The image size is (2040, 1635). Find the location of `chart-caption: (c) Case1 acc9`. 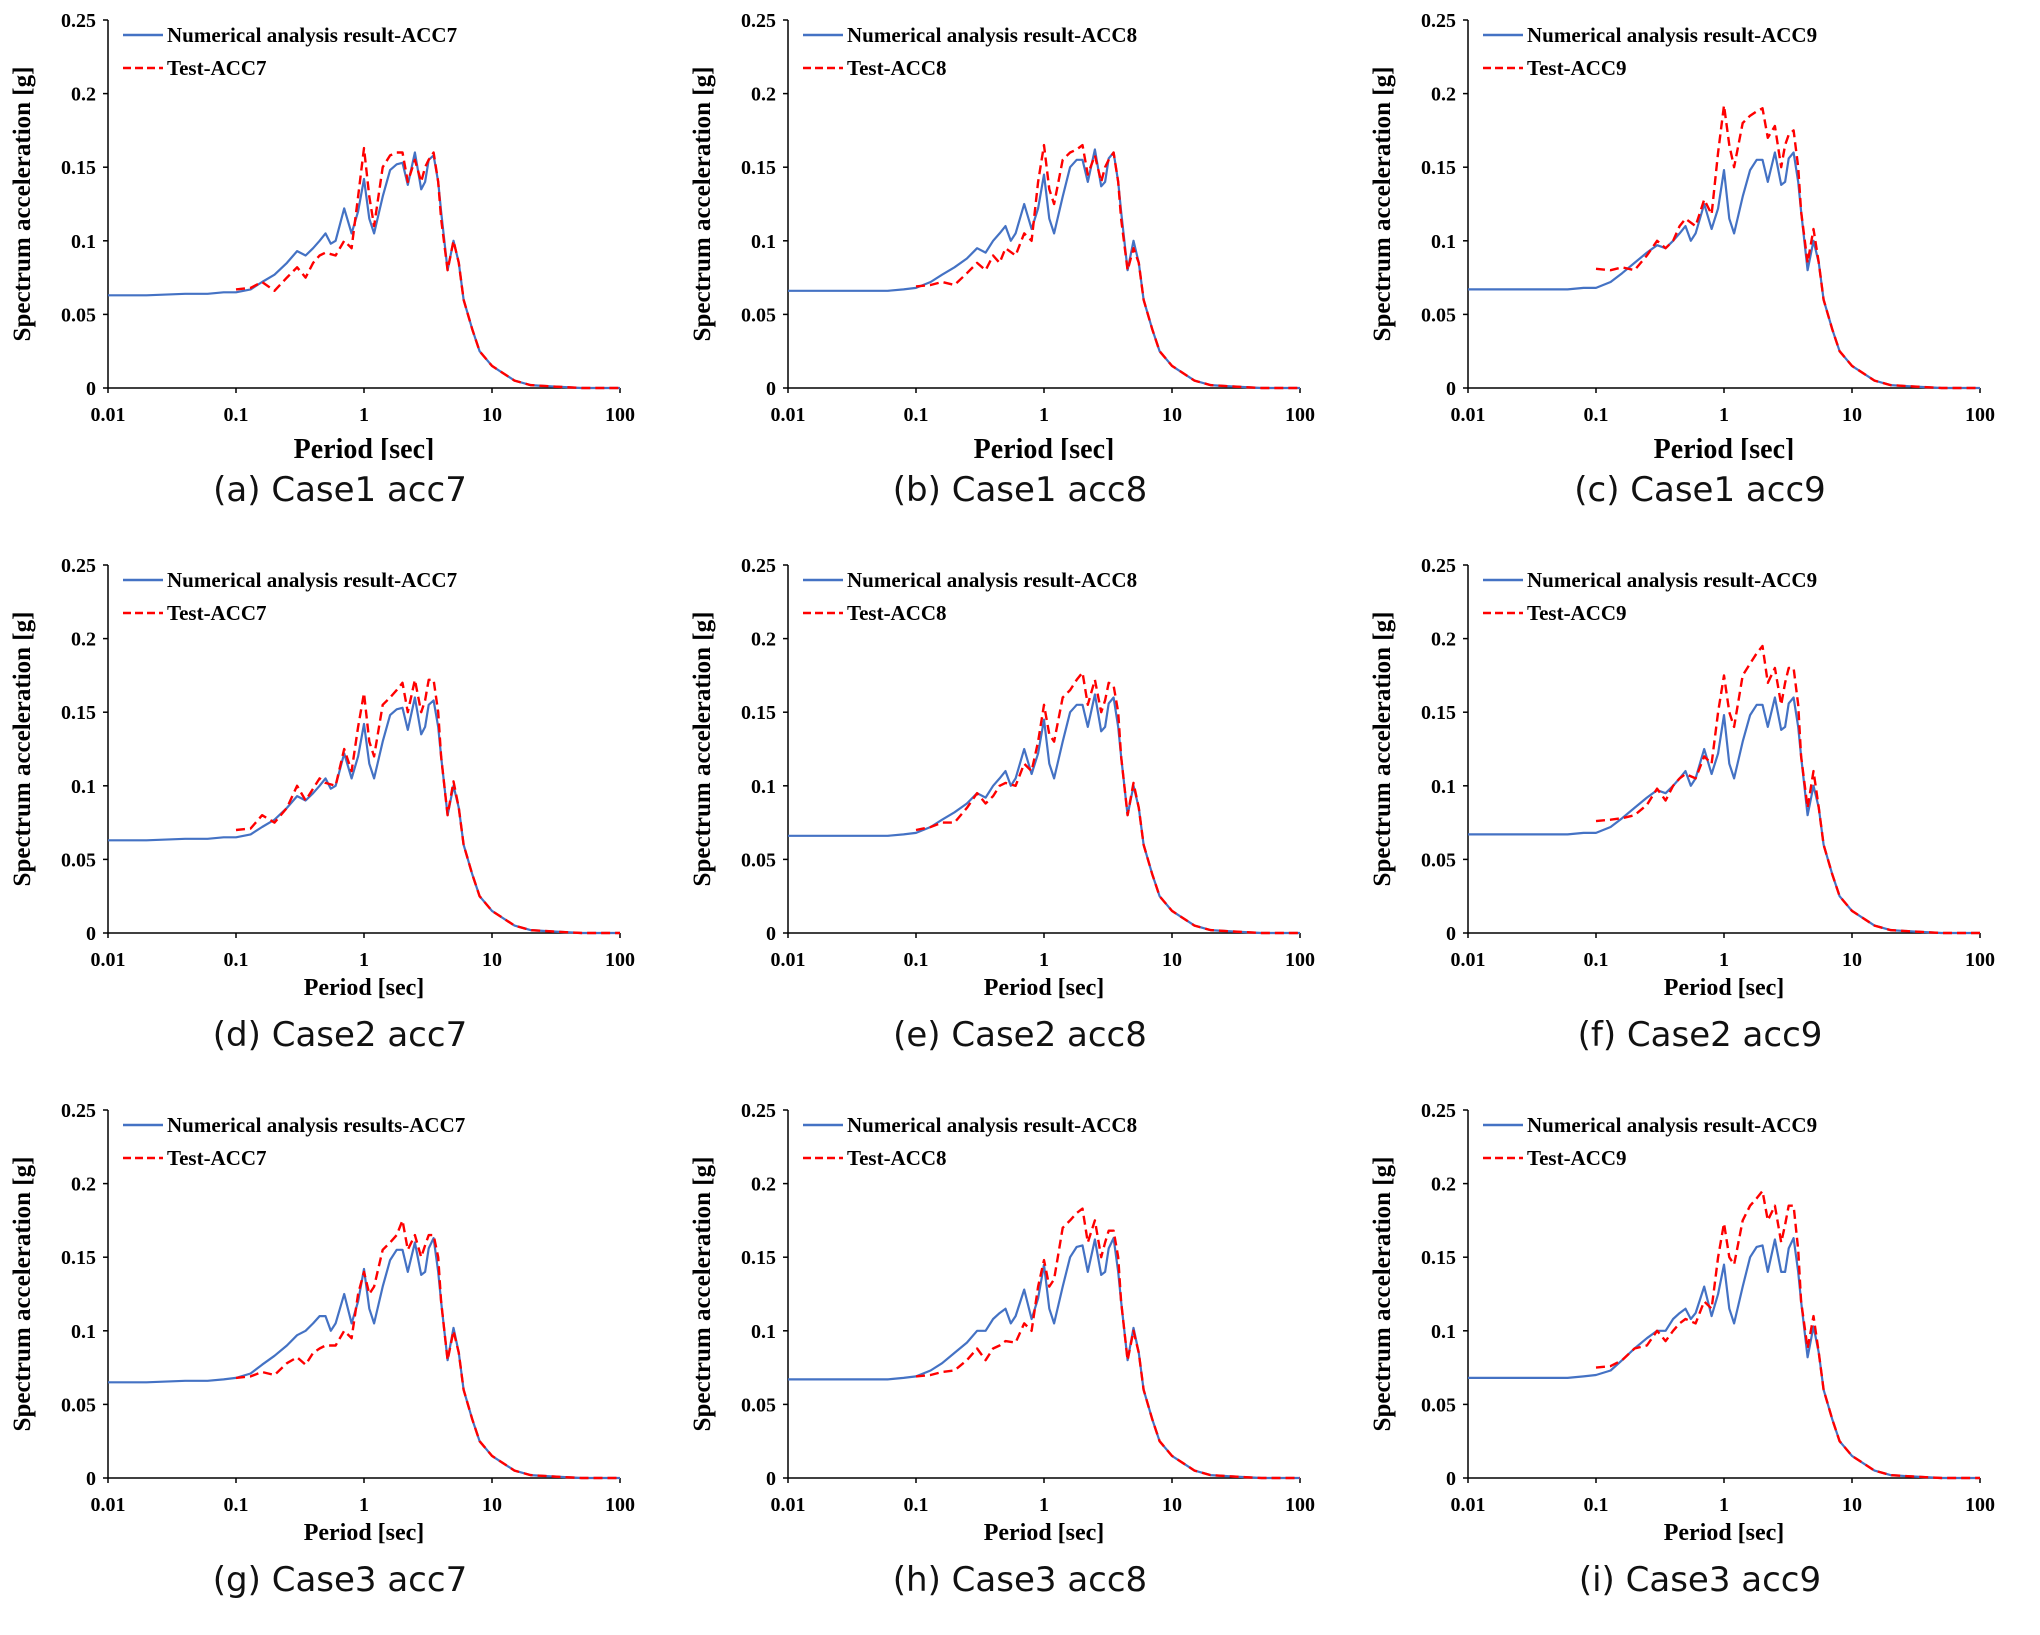

chart-caption: (c) Case1 acc9 is located at coordinates (1700, 490).